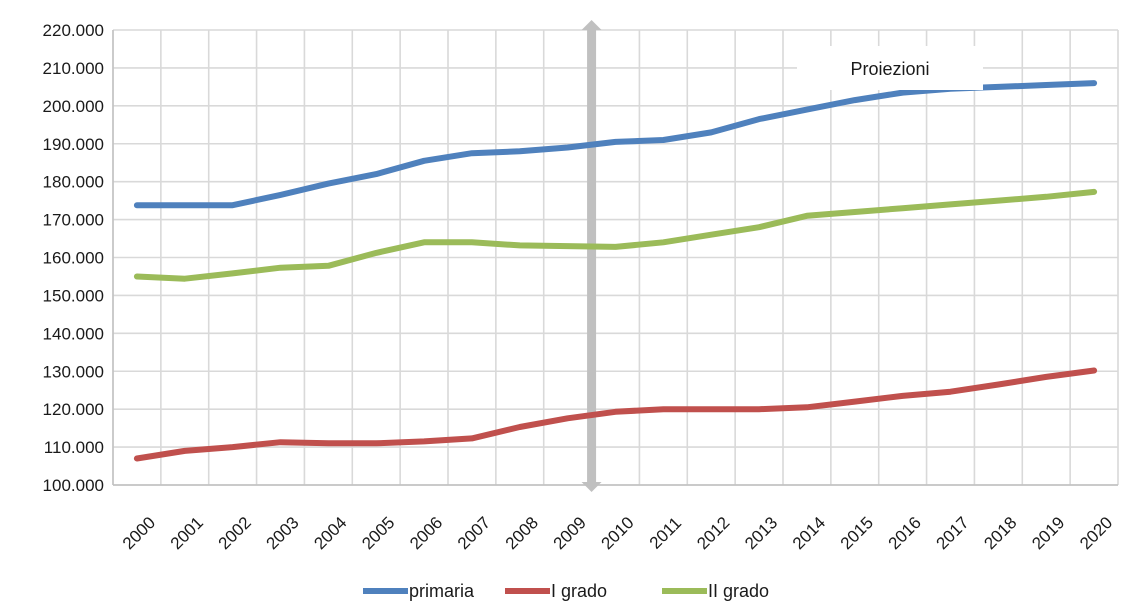 The height and width of the screenshot is (608, 1134). What do you see at coordinates (235, 533) in the screenshot?
I see `x-tick-label: 2002` at bounding box center [235, 533].